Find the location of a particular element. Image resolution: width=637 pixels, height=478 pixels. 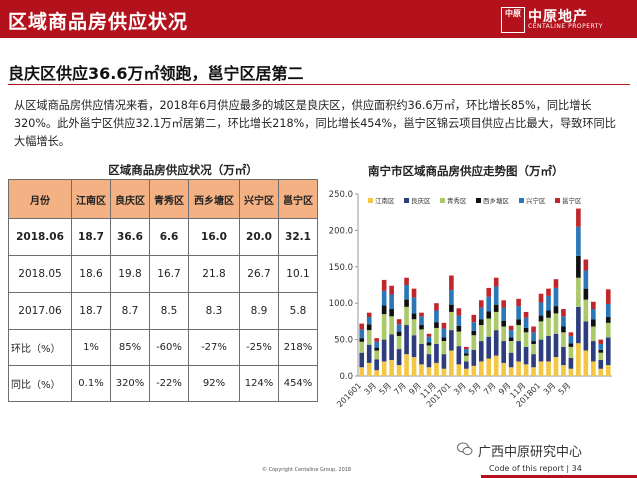

table-cell: 10.1 is located at coordinates (298, 274).